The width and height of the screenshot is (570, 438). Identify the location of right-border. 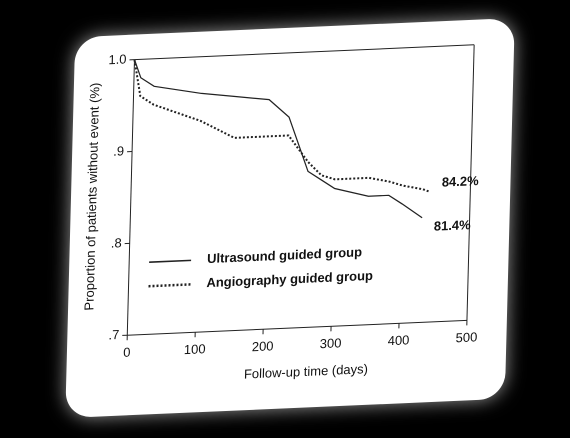
(470, 182).